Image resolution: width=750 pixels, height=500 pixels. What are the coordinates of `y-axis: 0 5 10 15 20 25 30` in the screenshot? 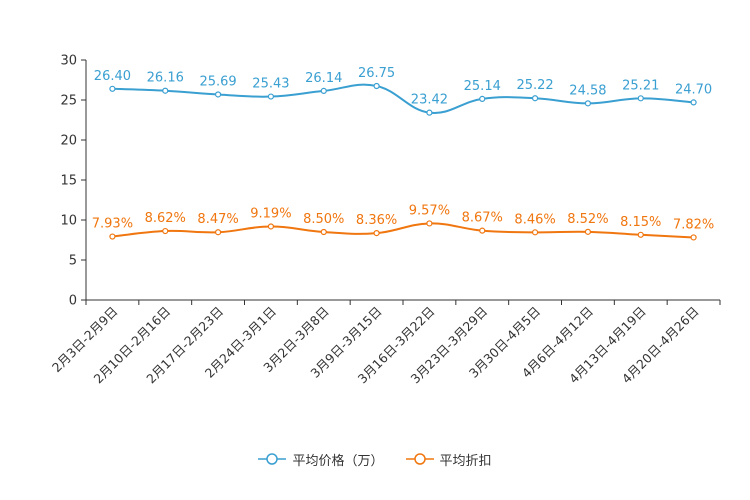 It's located at (73, 181).